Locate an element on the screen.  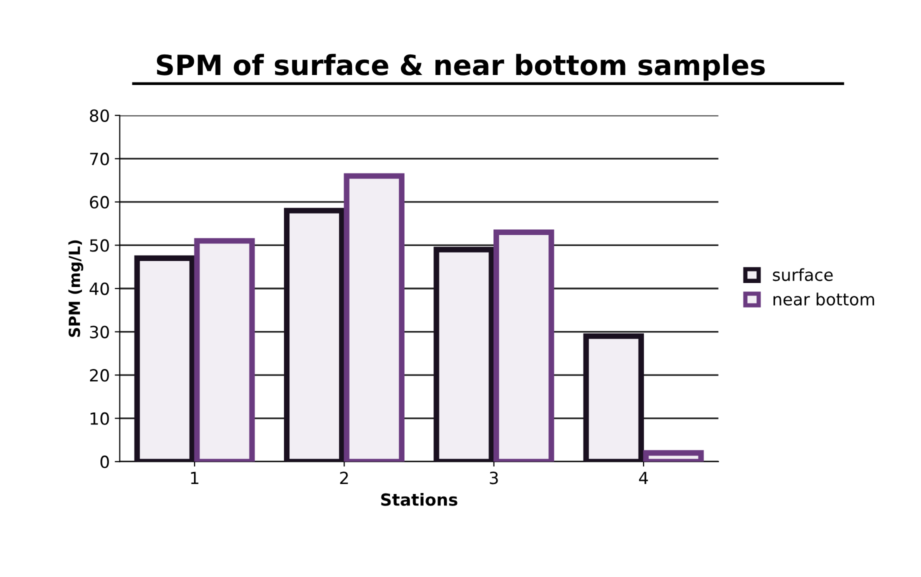
y-tick-label: 0 is located at coordinates (104, 462).